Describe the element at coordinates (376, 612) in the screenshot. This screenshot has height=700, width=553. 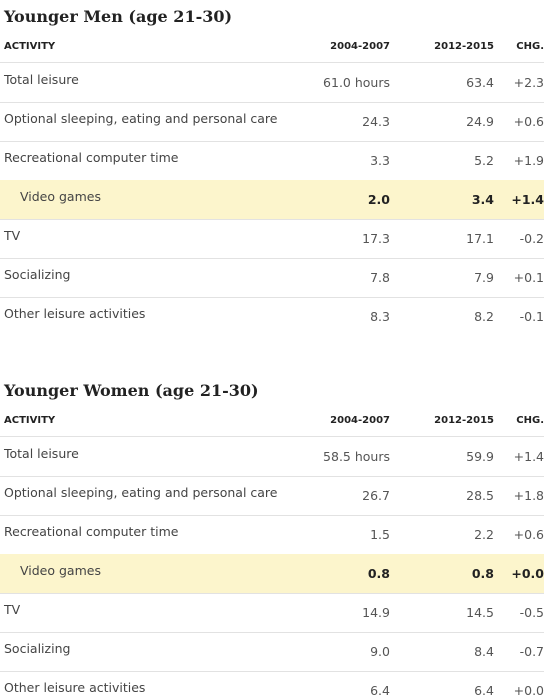
I see `value-cell: 14.9` at that location.